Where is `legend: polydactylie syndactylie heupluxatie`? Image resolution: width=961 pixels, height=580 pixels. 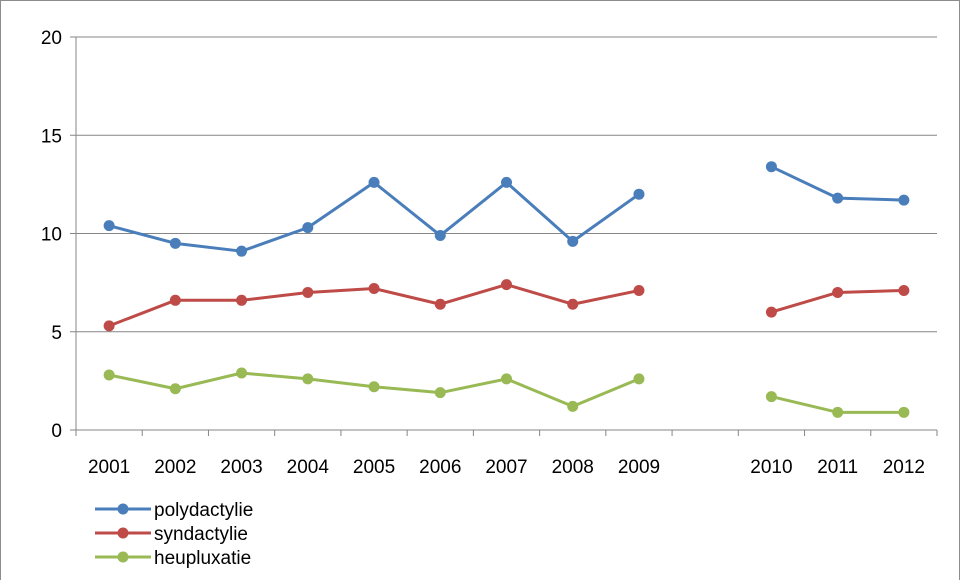
legend: polydactylie syndactylie heupluxatie is located at coordinates (174, 534).